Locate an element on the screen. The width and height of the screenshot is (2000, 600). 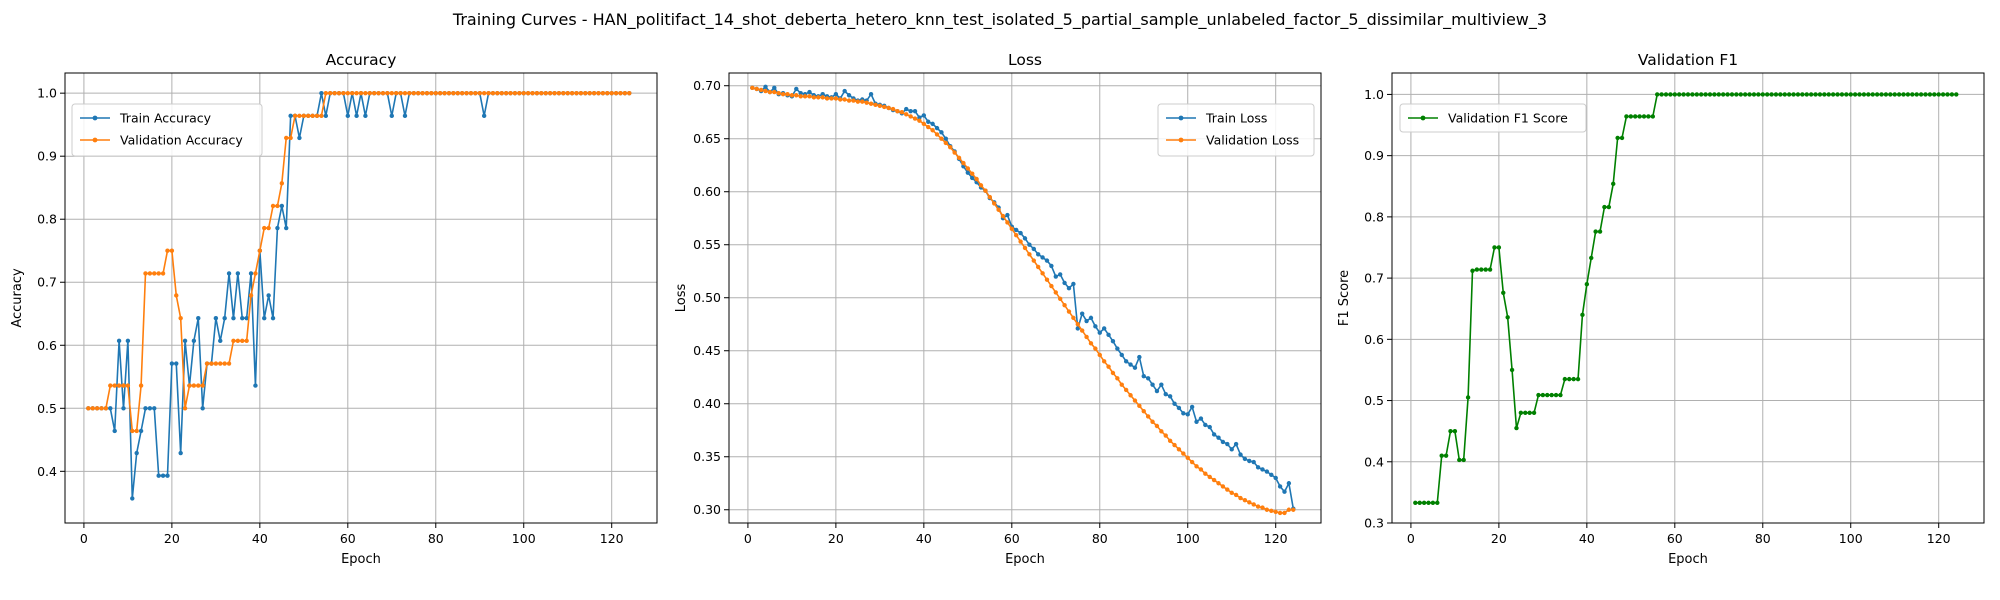
y-tick-label: 0.6 is located at coordinates (1374, 339).